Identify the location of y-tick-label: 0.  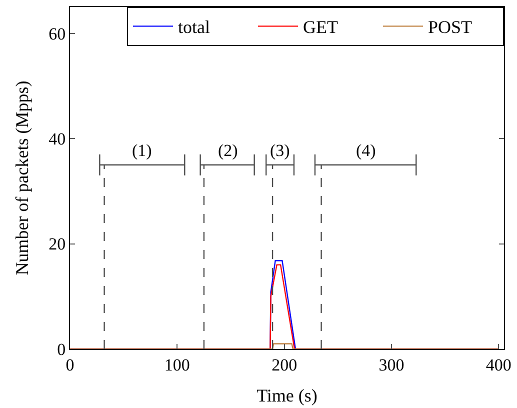
(61, 349).